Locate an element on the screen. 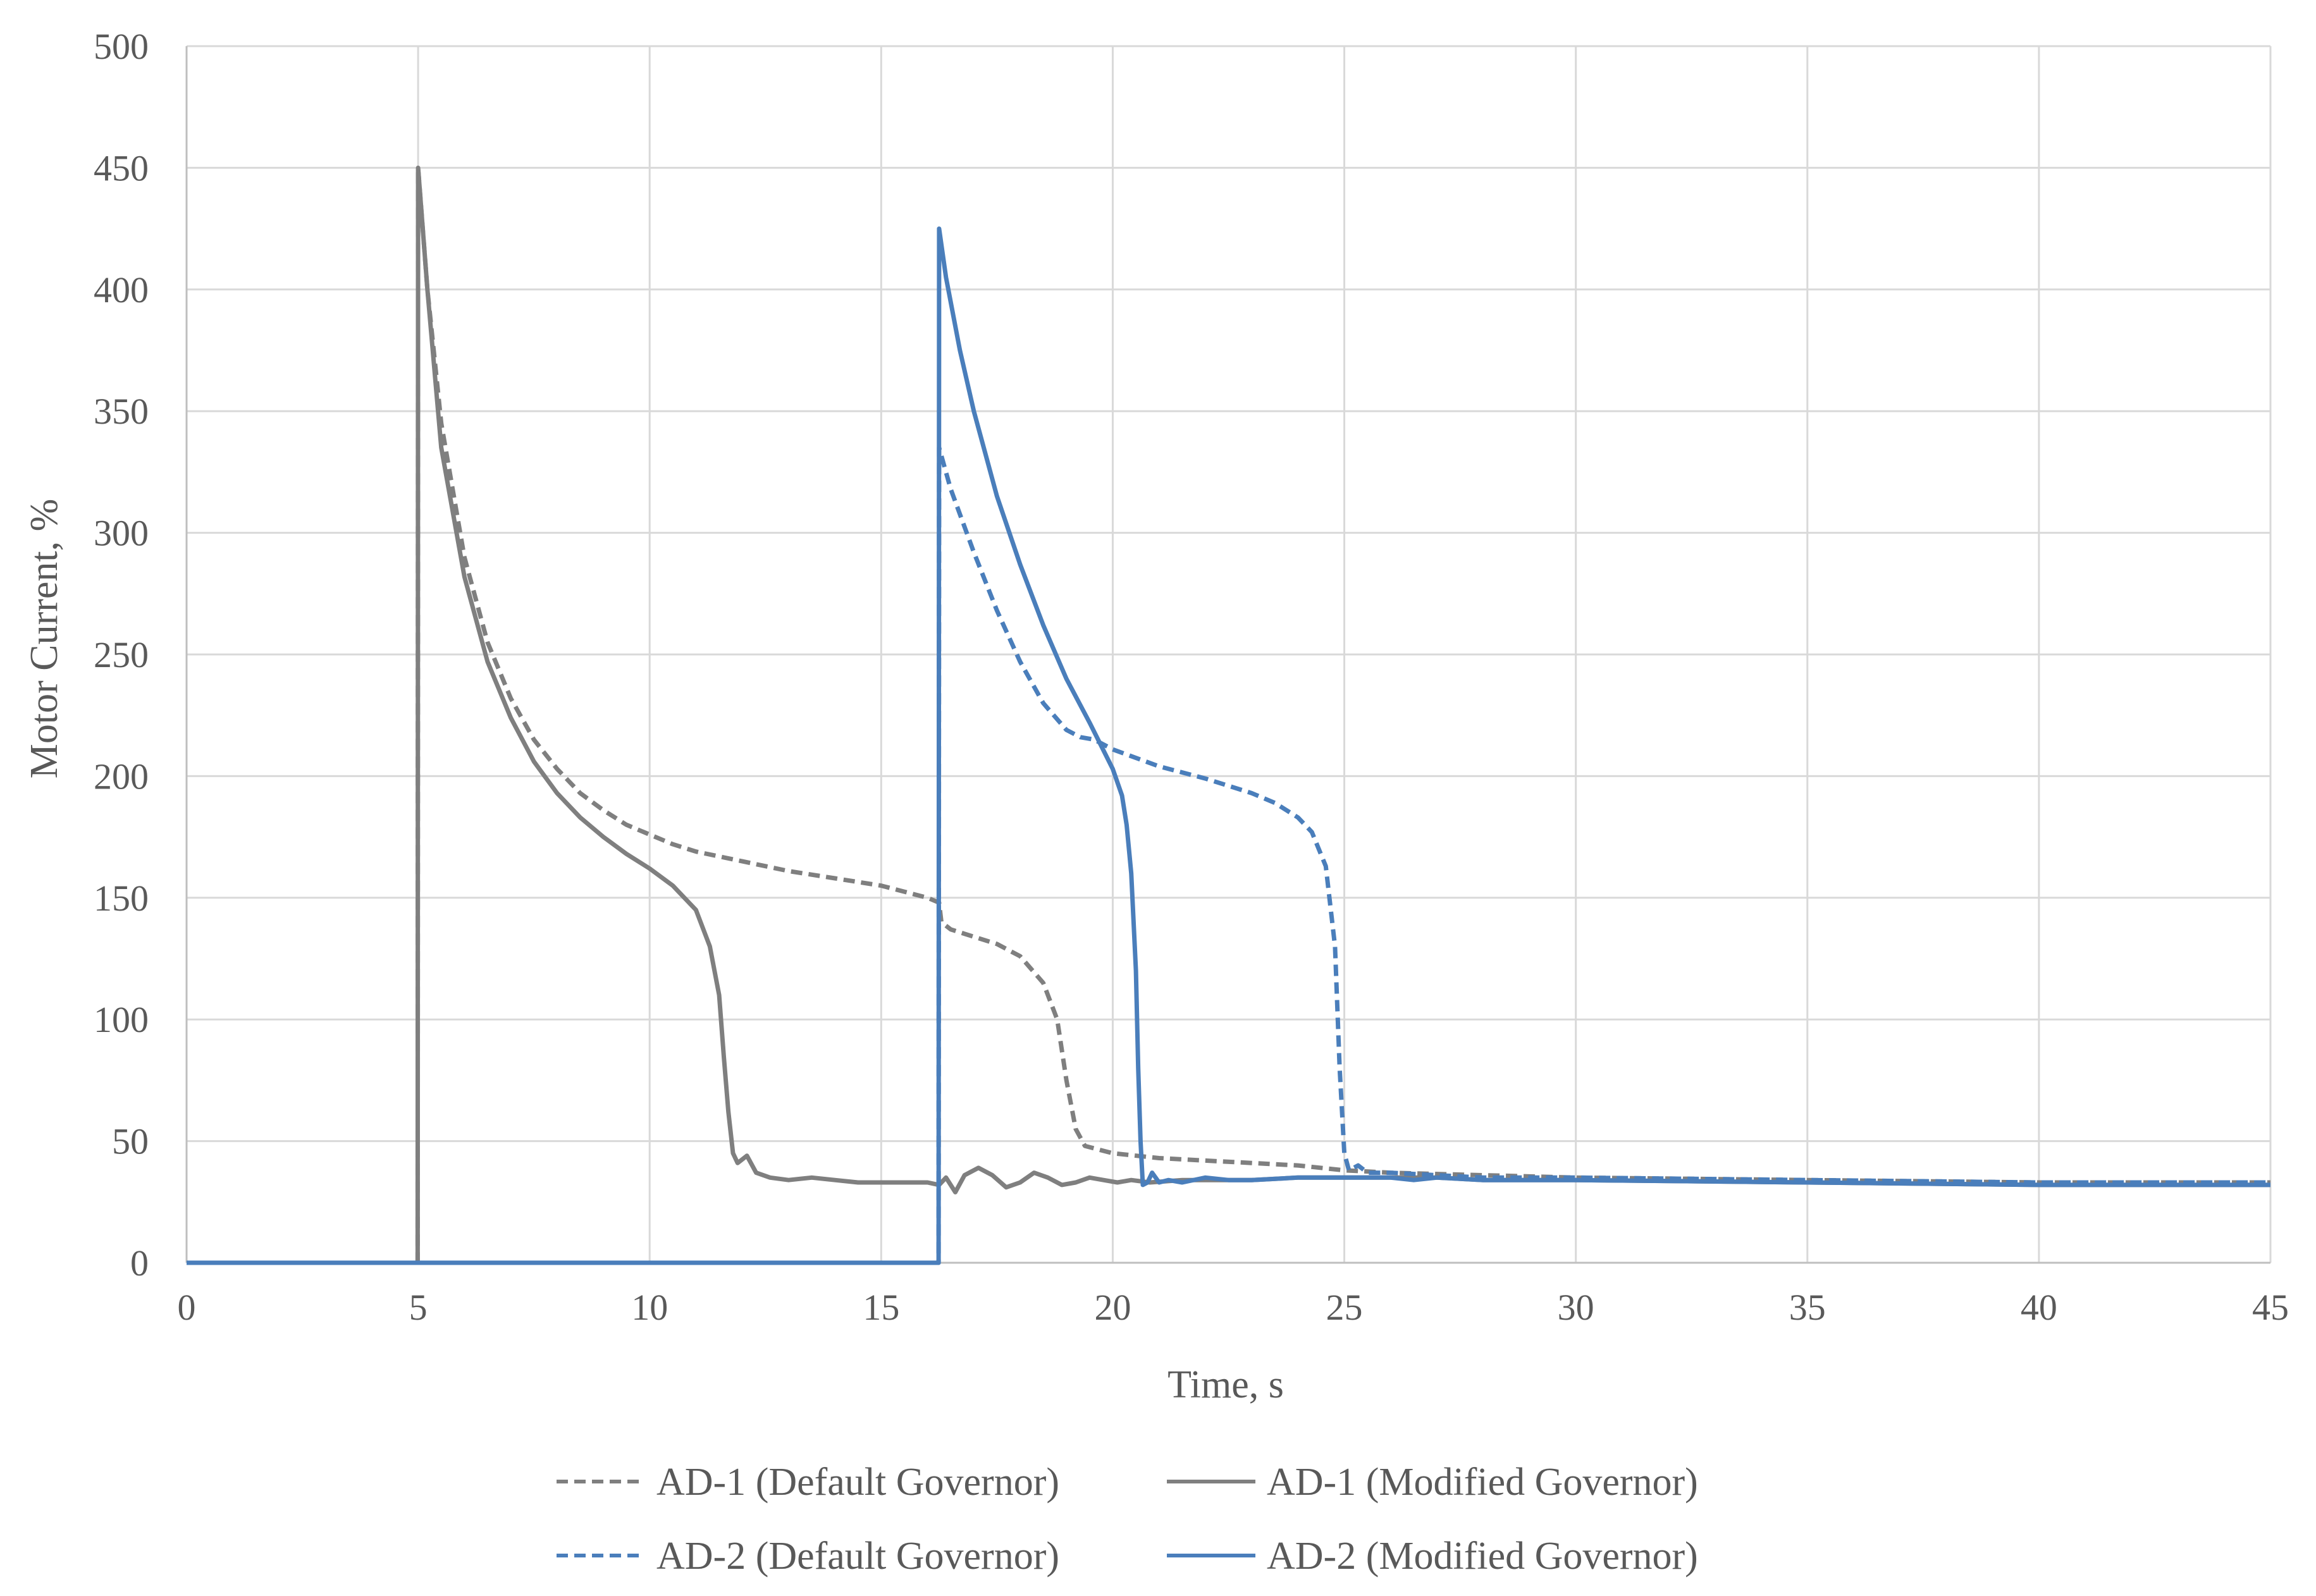 The width and height of the screenshot is (2316, 1596). legend-label-ad2-modified: AD-2 (Modified Governor) is located at coordinates (1482, 1556).